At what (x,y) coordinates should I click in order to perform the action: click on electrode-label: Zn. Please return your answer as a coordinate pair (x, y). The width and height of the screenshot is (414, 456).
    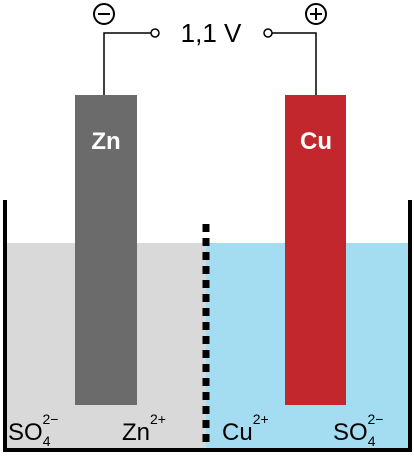
    Looking at the image, I should click on (105, 141).